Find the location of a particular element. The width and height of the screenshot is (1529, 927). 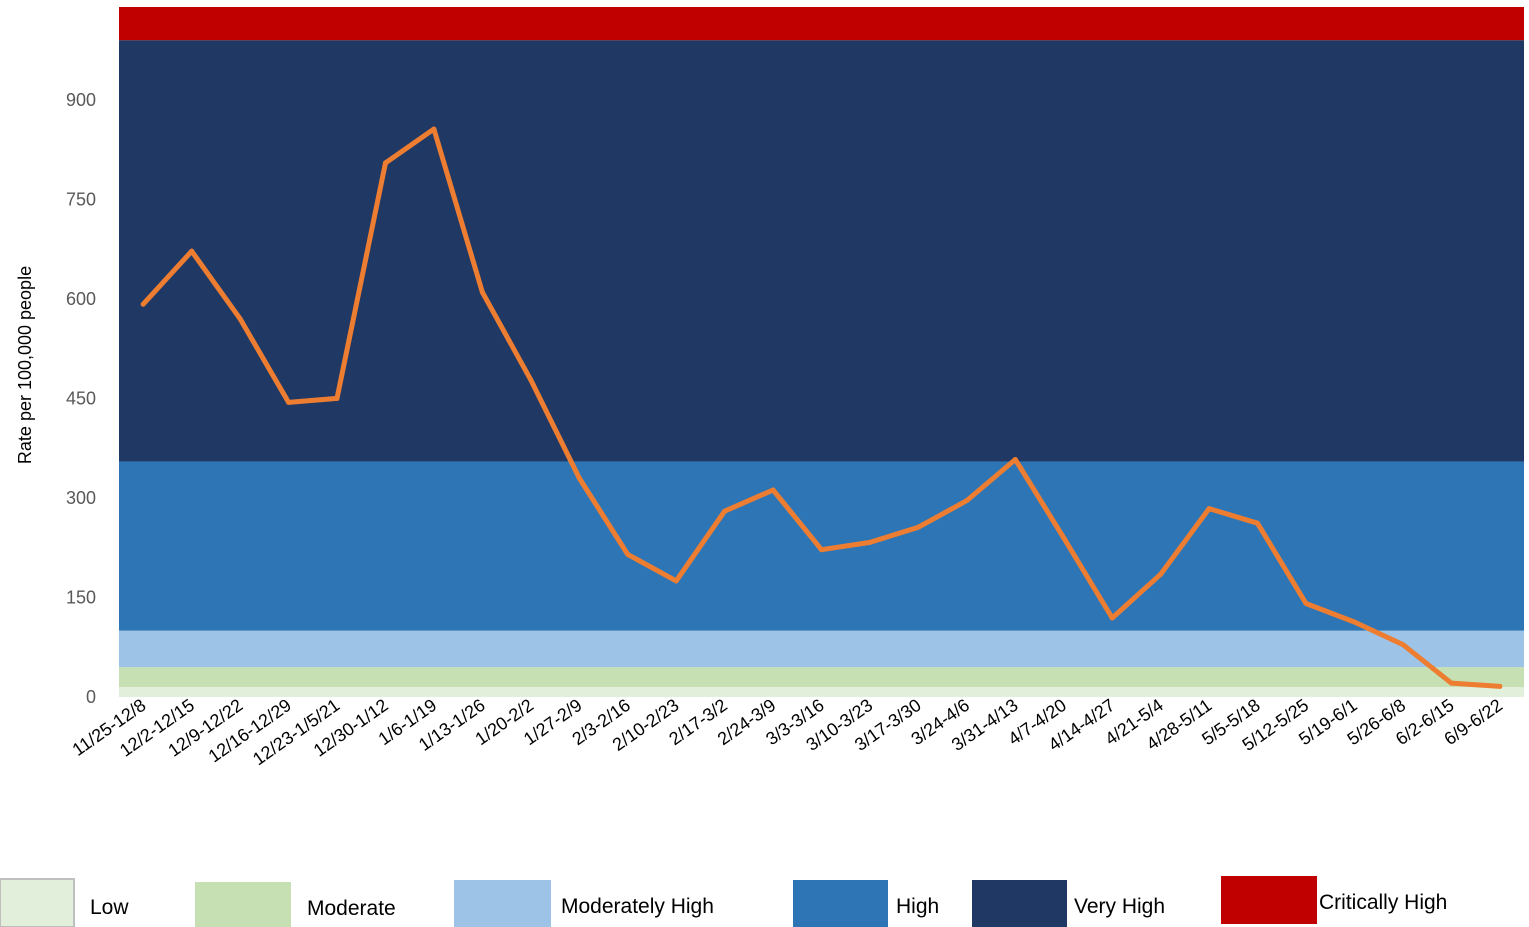

legend-swatch-critically-high is located at coordinates (1269, 900).